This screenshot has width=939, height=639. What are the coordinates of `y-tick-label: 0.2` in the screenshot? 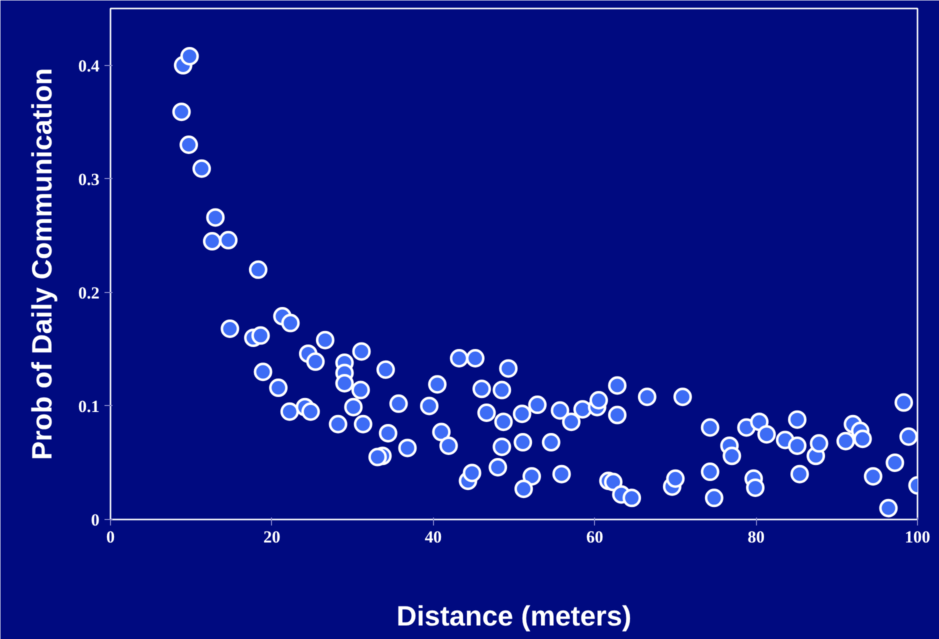 It's located at (89, 292).